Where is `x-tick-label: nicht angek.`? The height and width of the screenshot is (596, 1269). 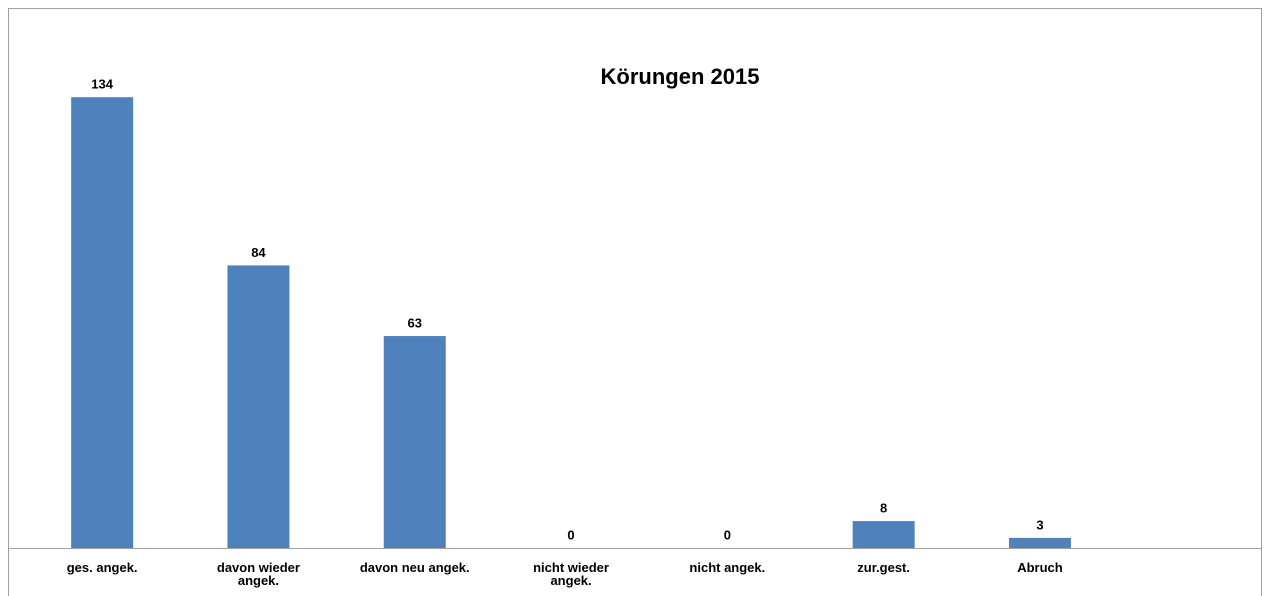
x-tick-label: nicht angek. is located at coordinates (727, 567).